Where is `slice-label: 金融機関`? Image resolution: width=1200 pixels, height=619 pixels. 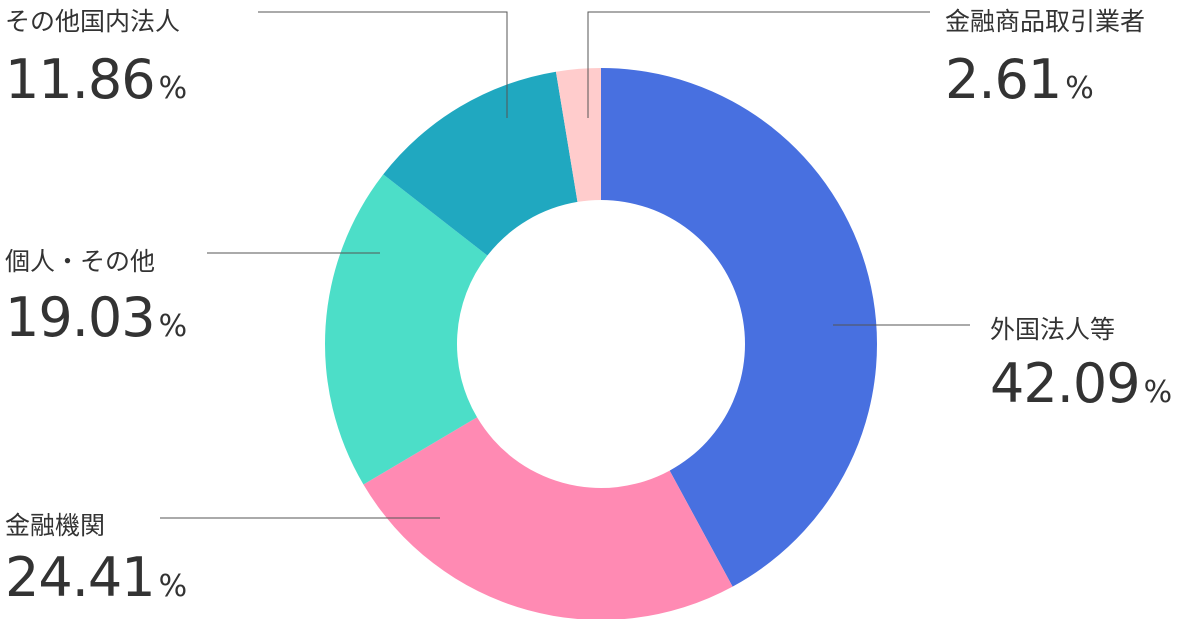
slice-label: 金融機関 is located at coordinates (55, 525).